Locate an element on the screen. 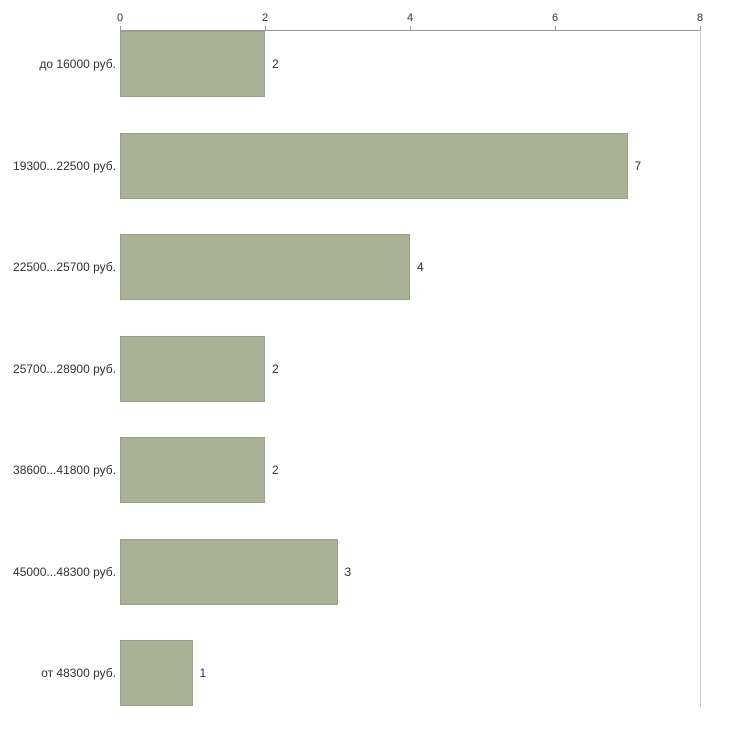 The image size is (730, 730). category-label: 25700...28900 руб. is located at coordinates (64, 368).